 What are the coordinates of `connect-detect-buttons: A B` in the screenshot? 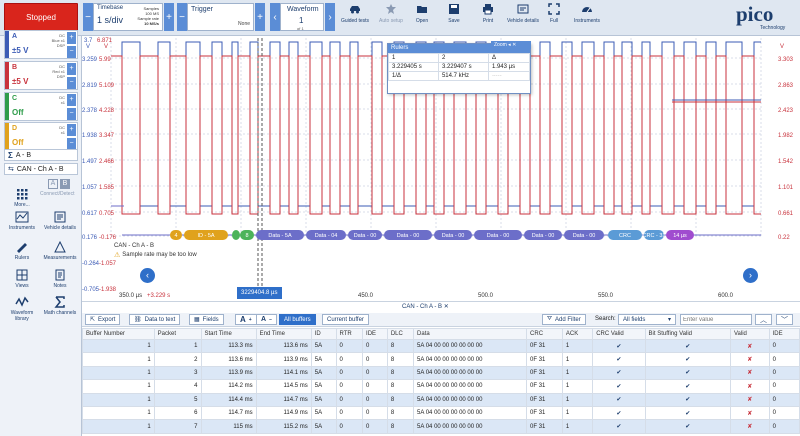 It's located at (59, 184).